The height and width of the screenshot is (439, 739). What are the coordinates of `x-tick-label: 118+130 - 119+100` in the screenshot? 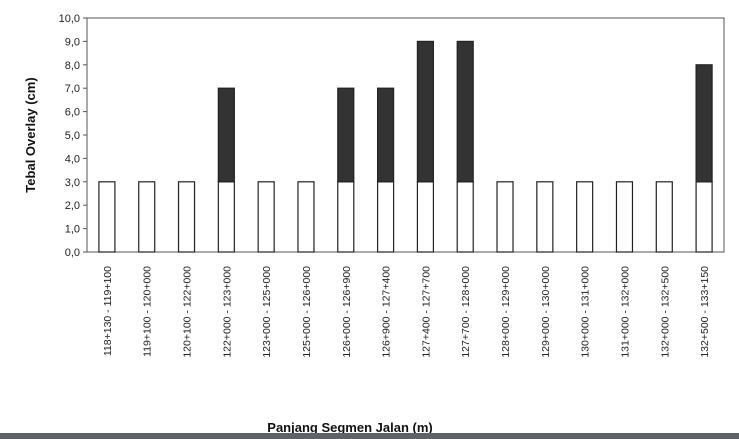 It's located at (108, 311).